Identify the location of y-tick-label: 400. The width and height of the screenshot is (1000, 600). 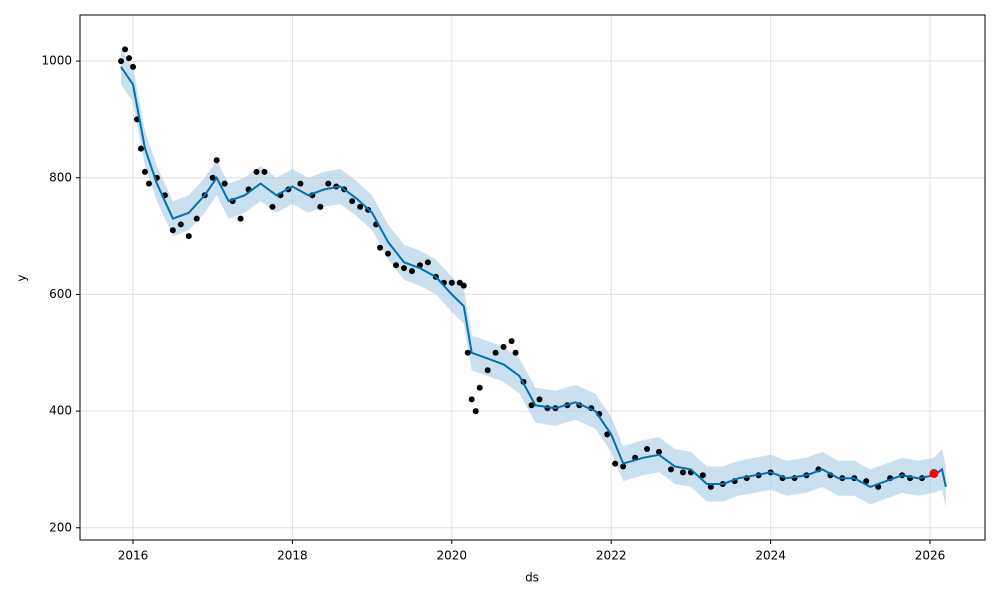
(60, 411).